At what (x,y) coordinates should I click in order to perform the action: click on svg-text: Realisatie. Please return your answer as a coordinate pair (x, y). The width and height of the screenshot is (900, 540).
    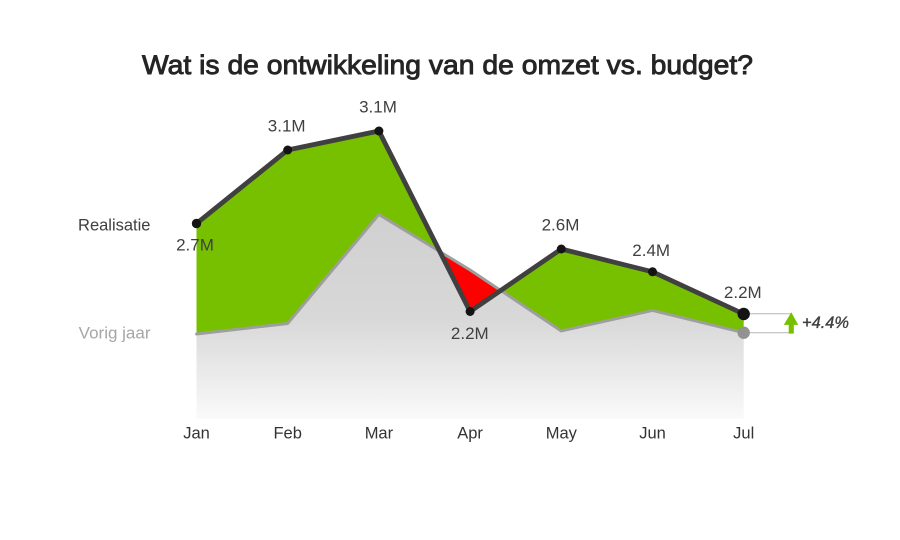
    Looking at the image, I should click on (114, 226).